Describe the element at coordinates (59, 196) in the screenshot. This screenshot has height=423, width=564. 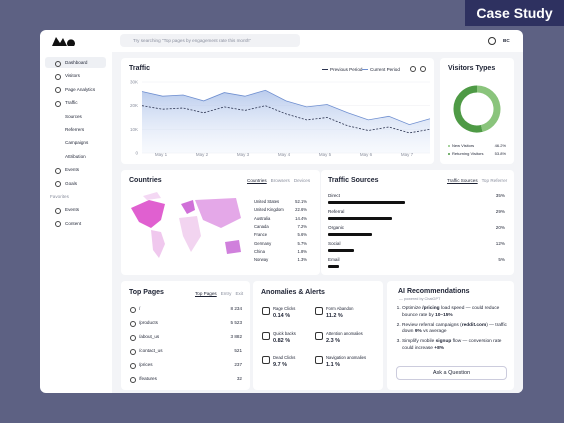
I see `nav-section: Favorites` at that location.